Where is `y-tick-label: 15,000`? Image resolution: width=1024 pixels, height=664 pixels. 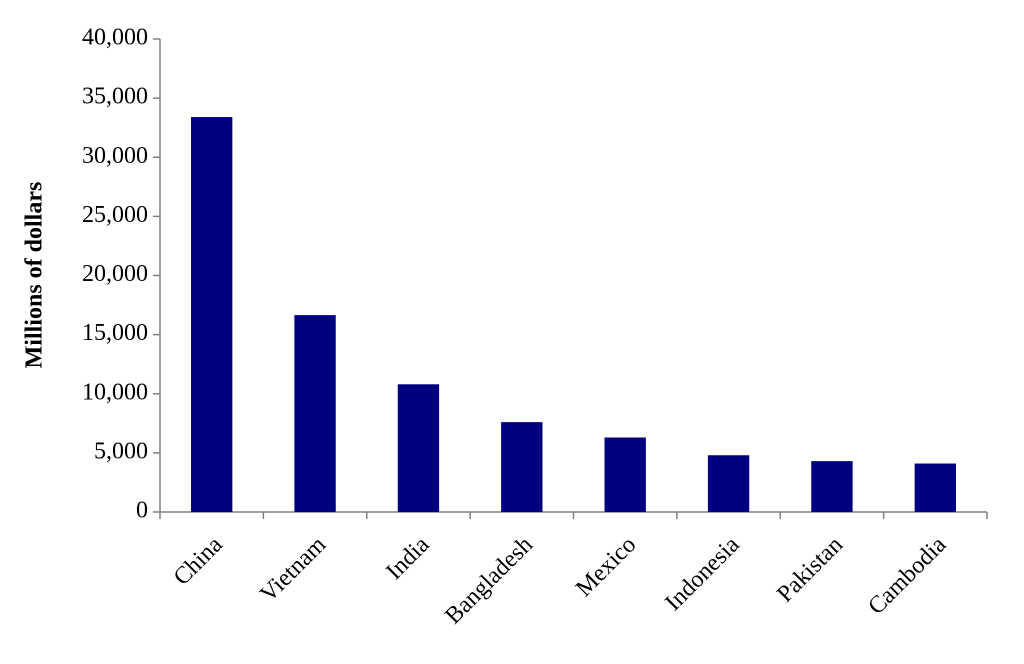
y-tick-label: 15,000 is located at coordinates (115, 333).